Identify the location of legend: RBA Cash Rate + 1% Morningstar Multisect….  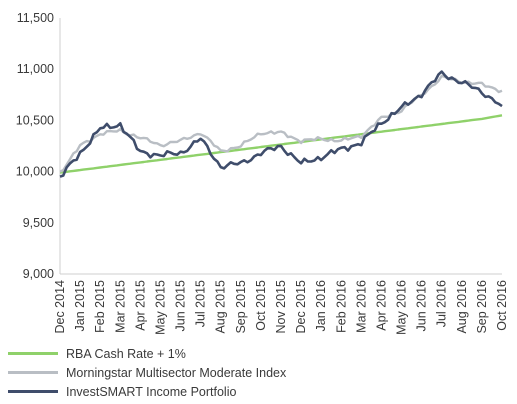
(260, 372).